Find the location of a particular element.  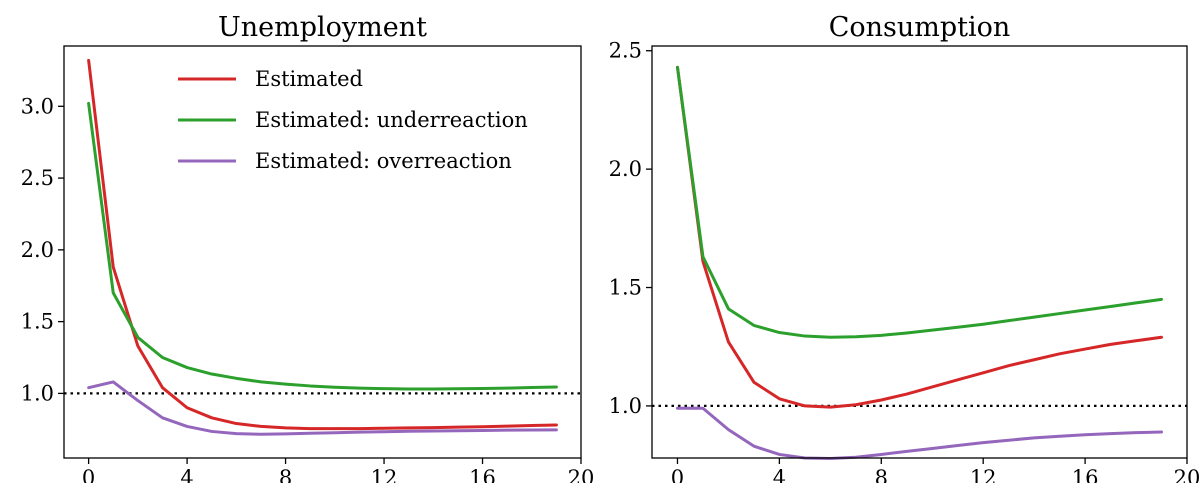

legend-label-1: Estimated is located at coordinates (309, 79).